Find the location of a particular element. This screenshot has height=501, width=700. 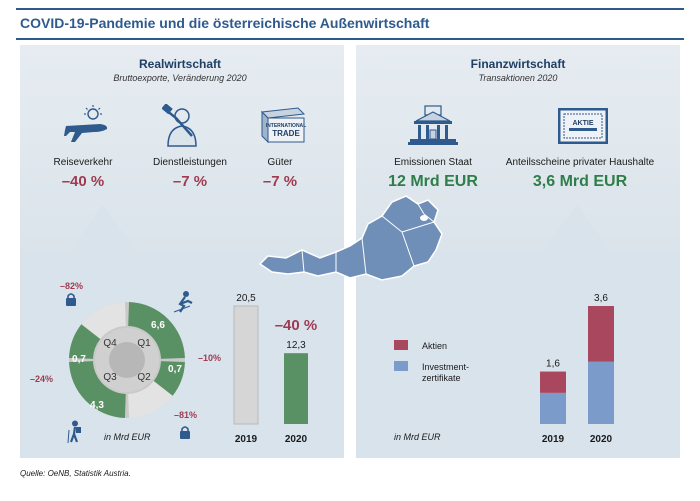

donut-quarter-label: Q4 is located at coordinates (110, 343).